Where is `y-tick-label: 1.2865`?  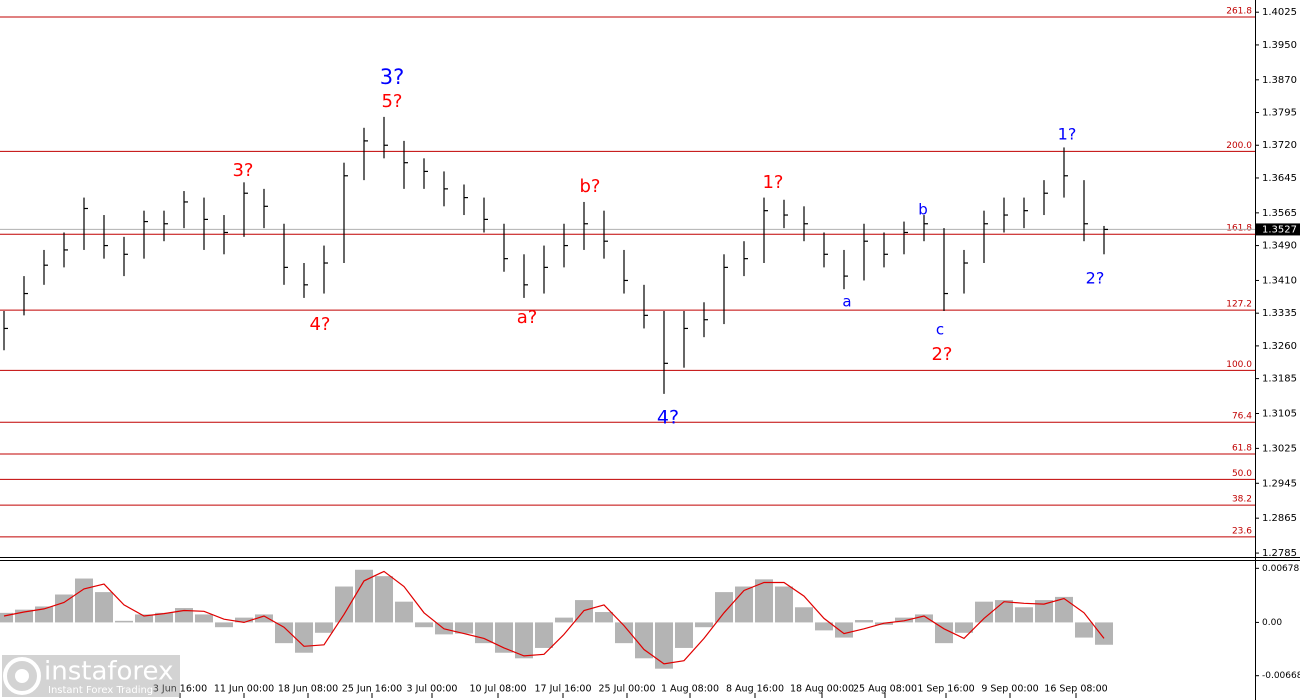 y-tick-label: 1.2865 is located at coordinates (1279, 518).